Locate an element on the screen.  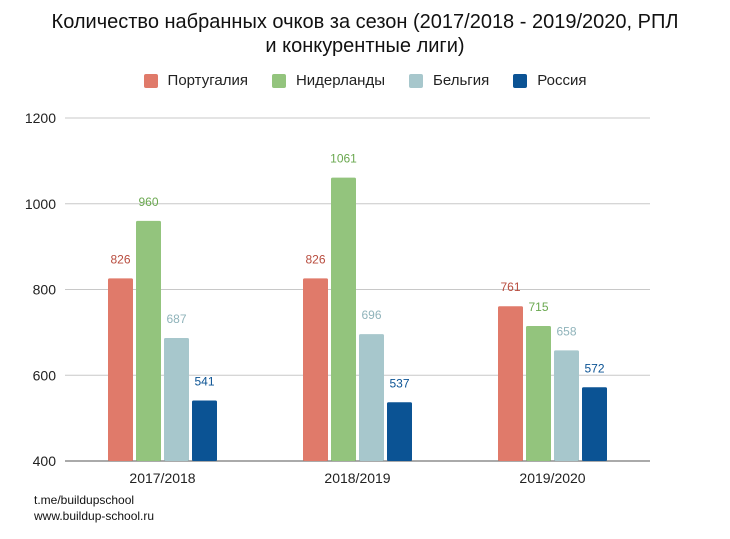
x-tick-label-1: 2018/2019 is located at coordinates (357, 478).